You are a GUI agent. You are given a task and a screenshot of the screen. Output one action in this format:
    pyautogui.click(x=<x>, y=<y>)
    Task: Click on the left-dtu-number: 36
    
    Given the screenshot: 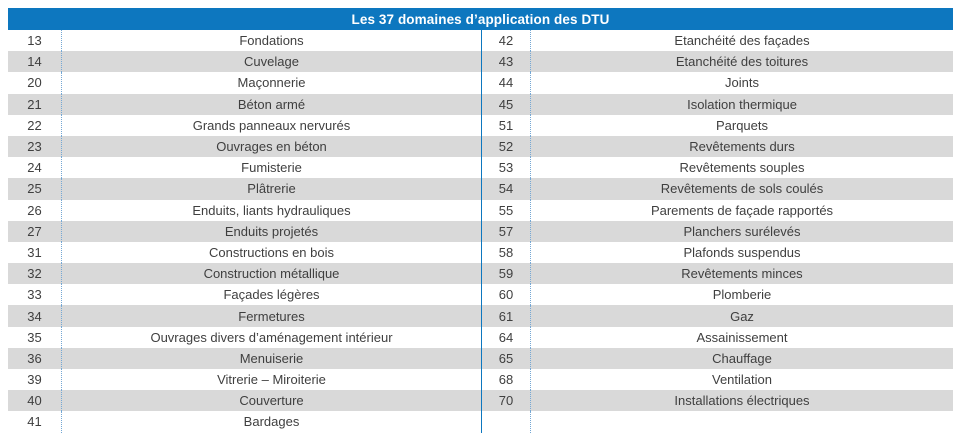 What is the action you would take?
    pyautogui.click(x=35, y=358)
    